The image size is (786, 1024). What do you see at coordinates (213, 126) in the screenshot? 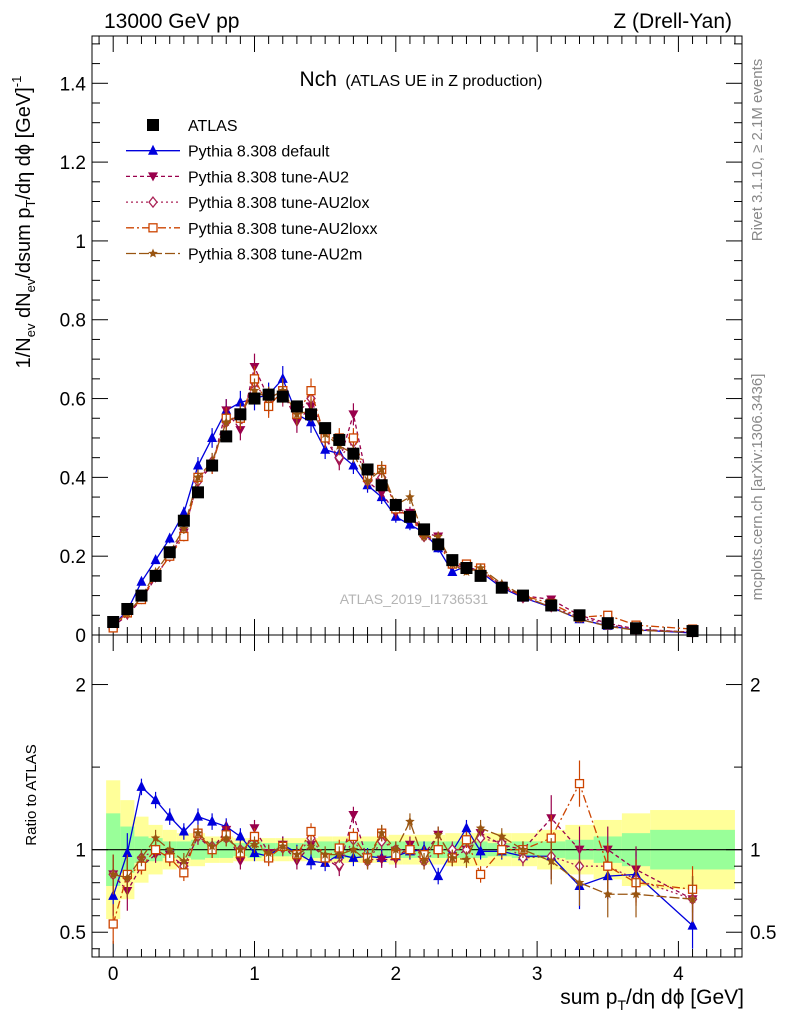
I see `legend-label-ATLAS: ATLAS` at bounding box center [213, 126].